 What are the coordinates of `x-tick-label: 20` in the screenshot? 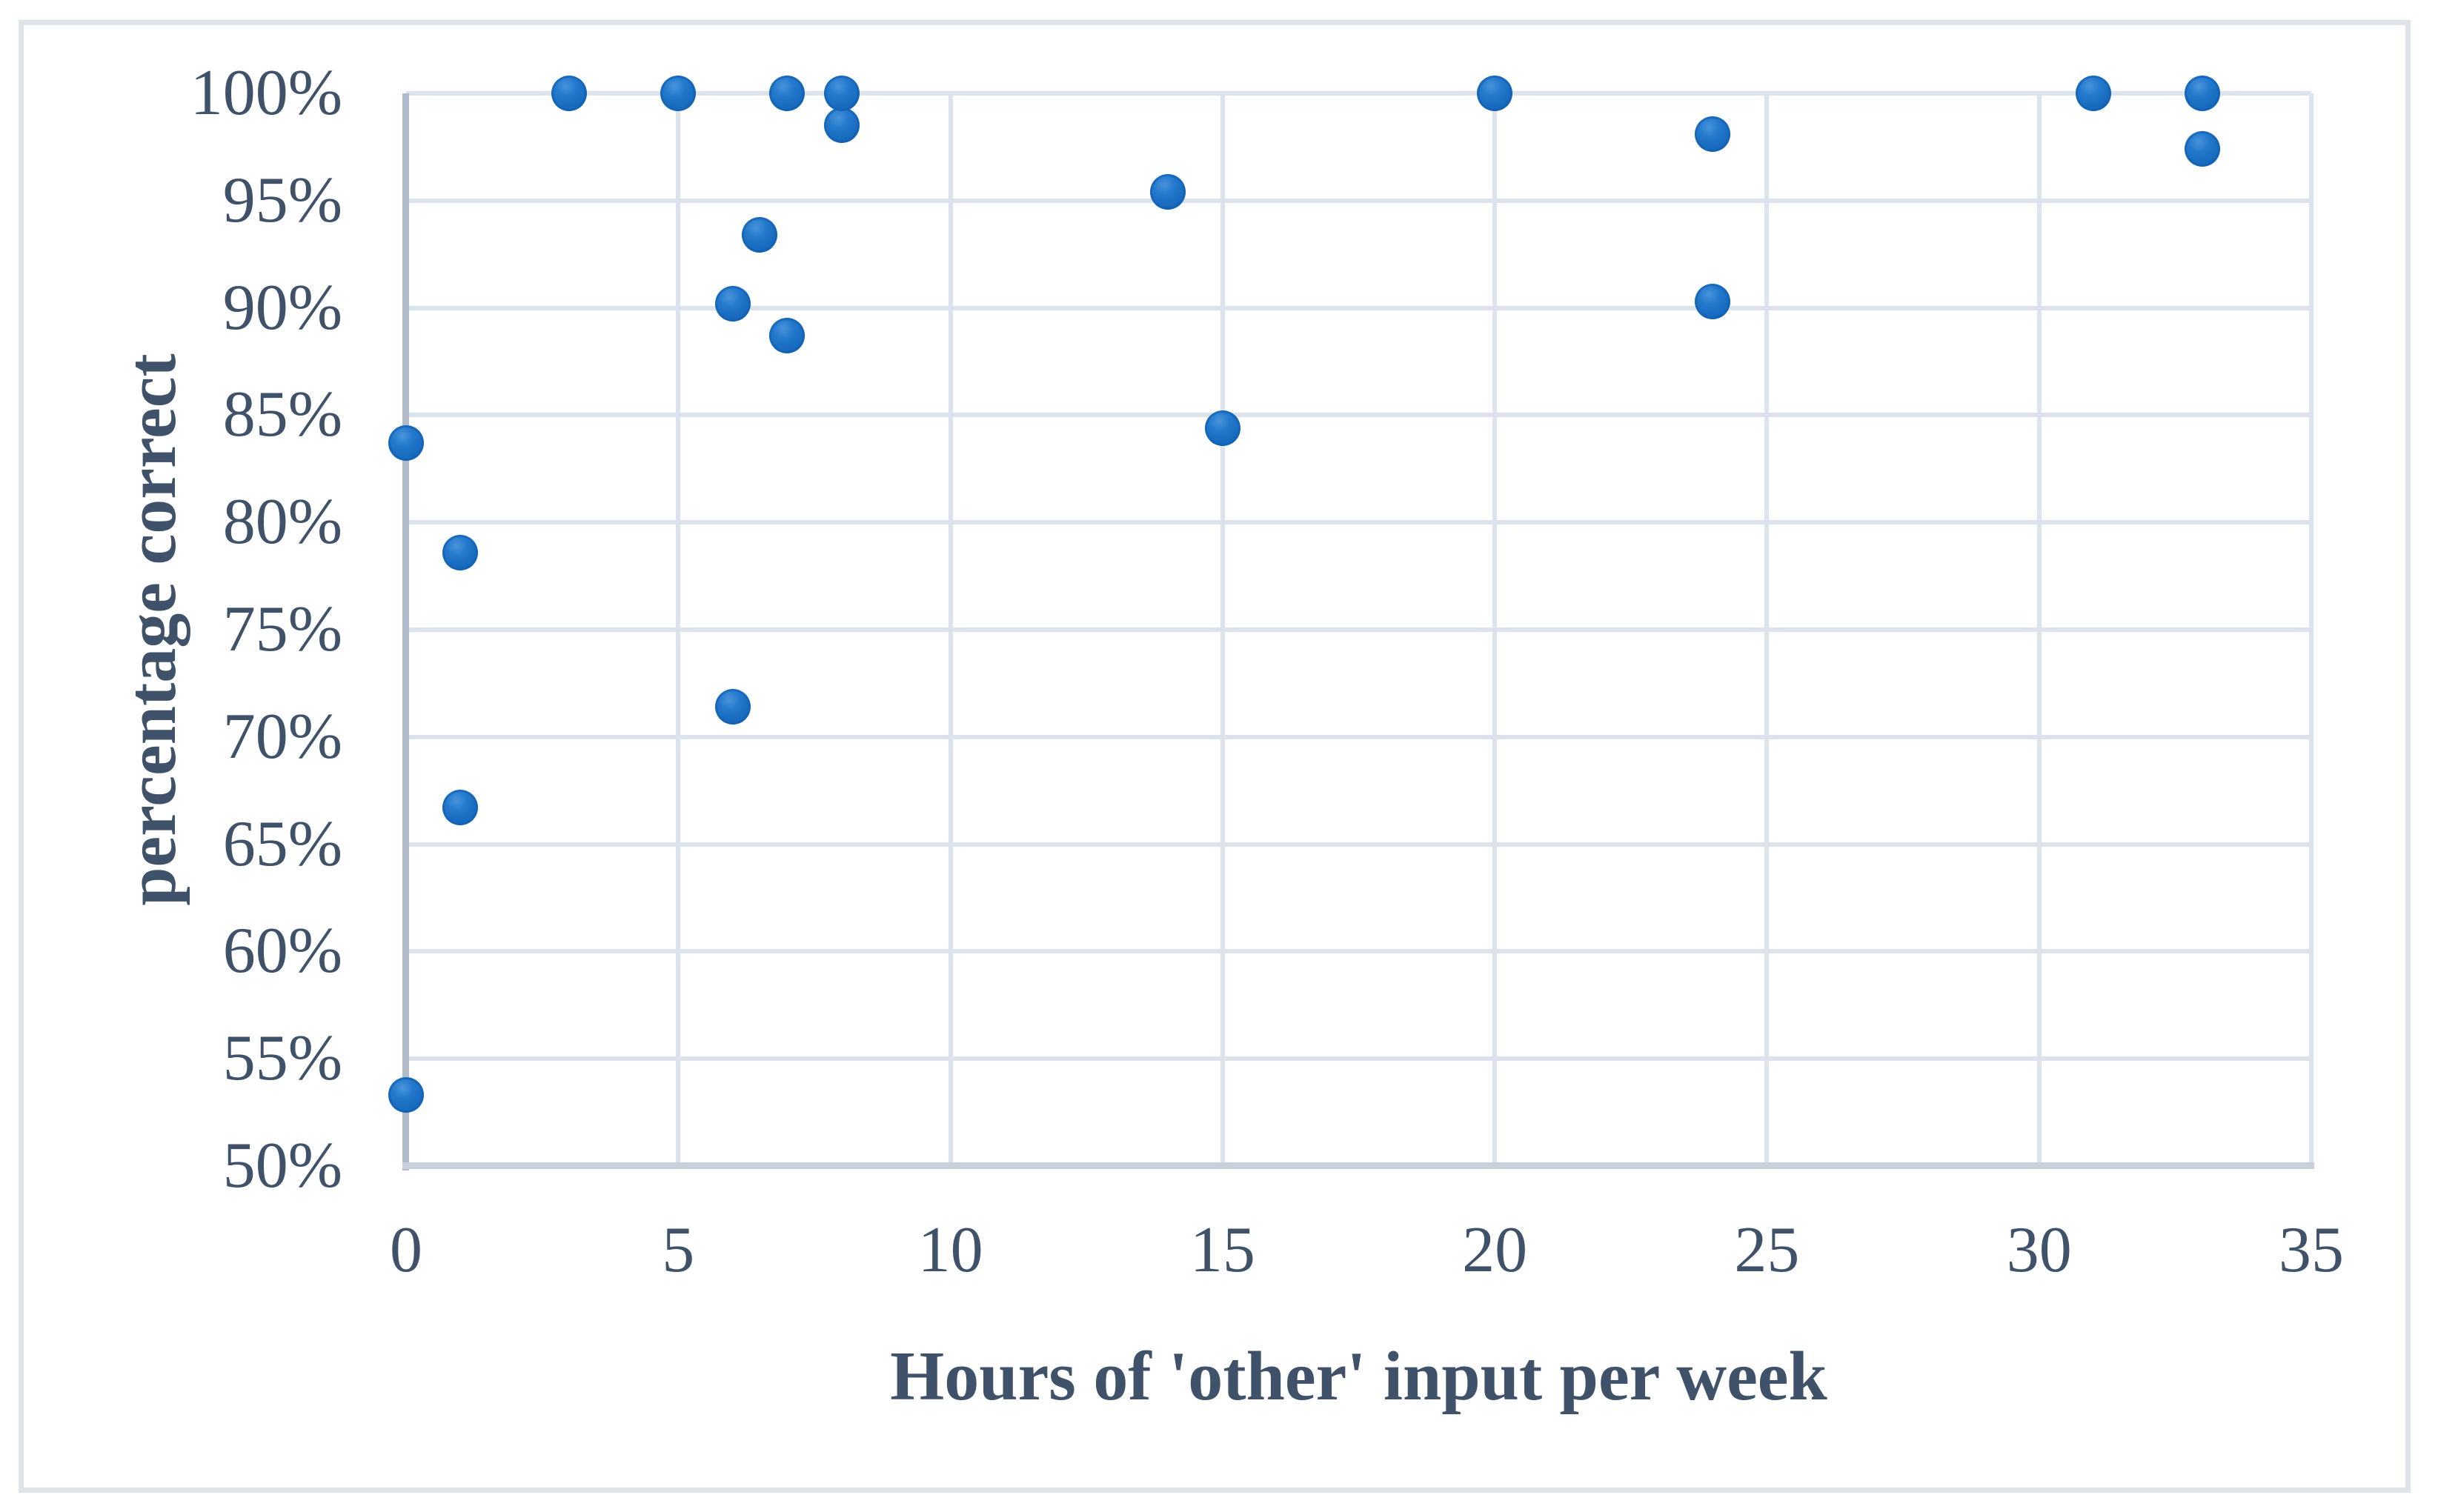 It's located at (1495, 1250).